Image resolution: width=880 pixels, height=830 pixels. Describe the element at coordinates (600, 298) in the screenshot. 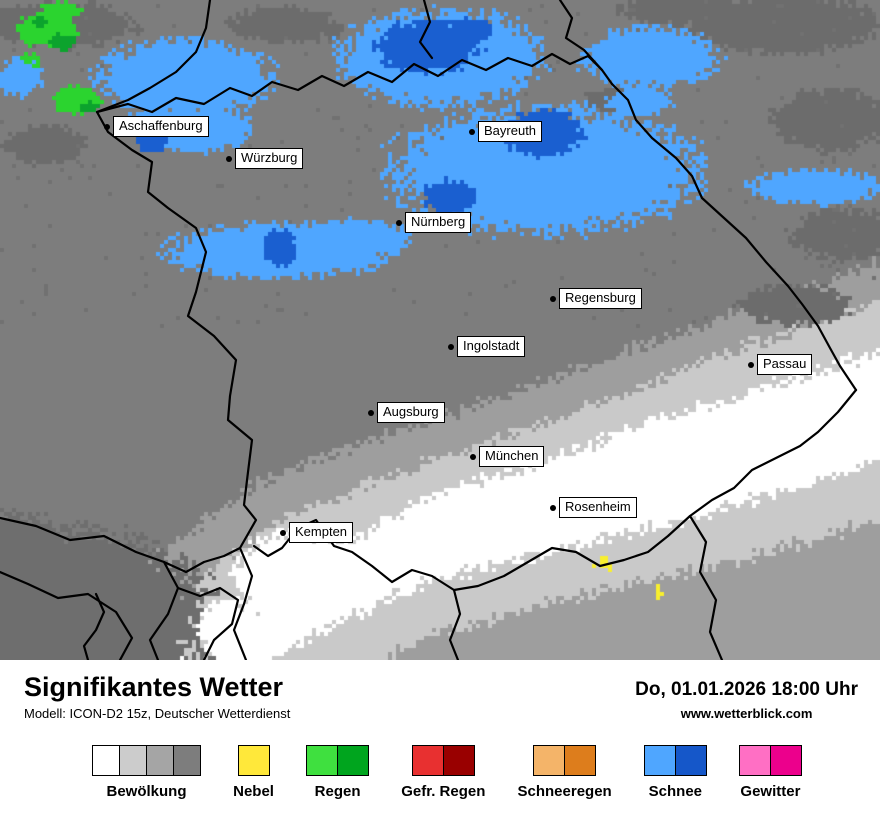

I see `city-label: Regensburg` at that location.